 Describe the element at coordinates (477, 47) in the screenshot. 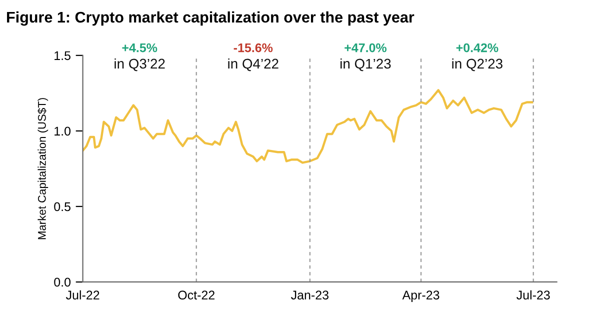

I see `text: +0.42%` at that location.